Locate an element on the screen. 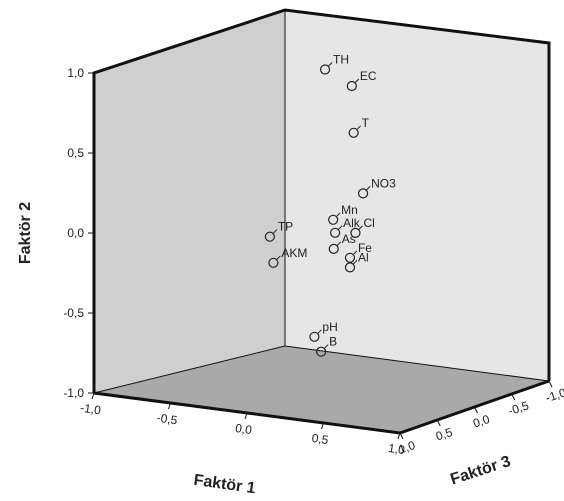 Image resolution: width=564 pixels, height=501 pixels. x-axis-title: Faktör 1 is located at coordinates (225, 485).